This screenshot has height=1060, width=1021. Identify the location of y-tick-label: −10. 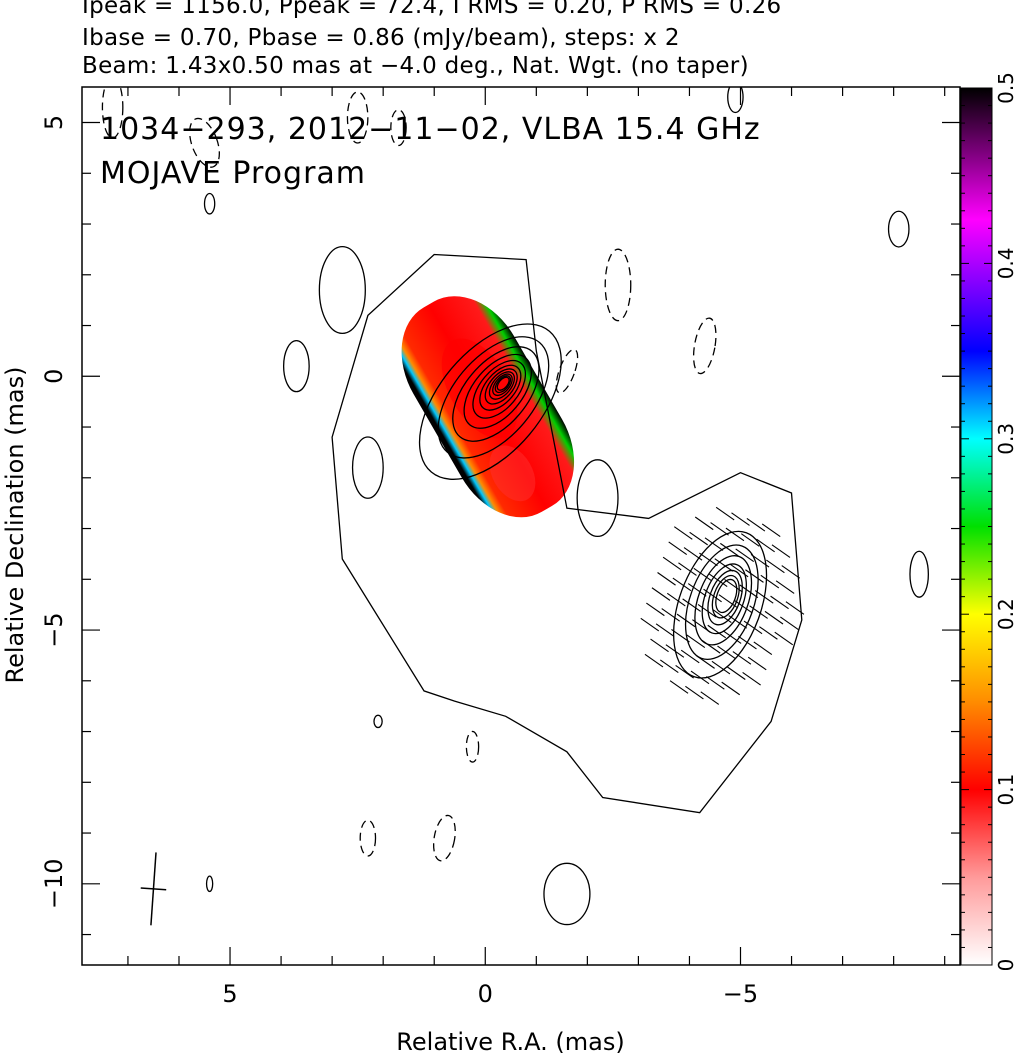
(54, 883).